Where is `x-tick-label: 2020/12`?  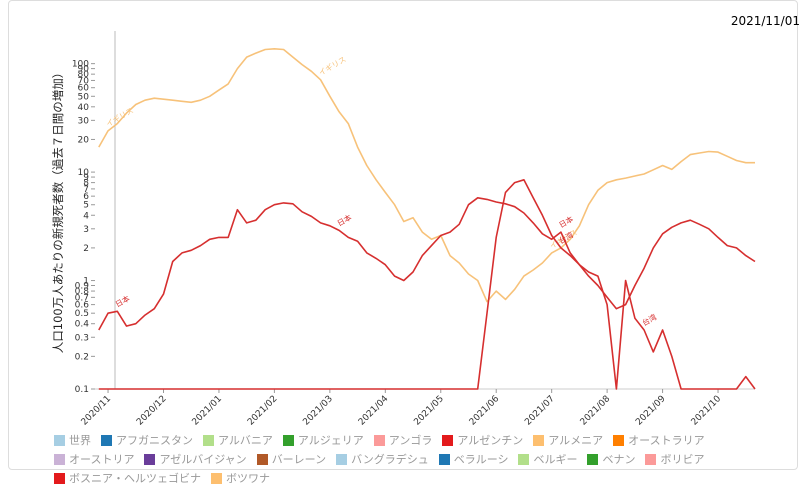
x-tick-label: 2020/12 is located at coordinates (152, 411).